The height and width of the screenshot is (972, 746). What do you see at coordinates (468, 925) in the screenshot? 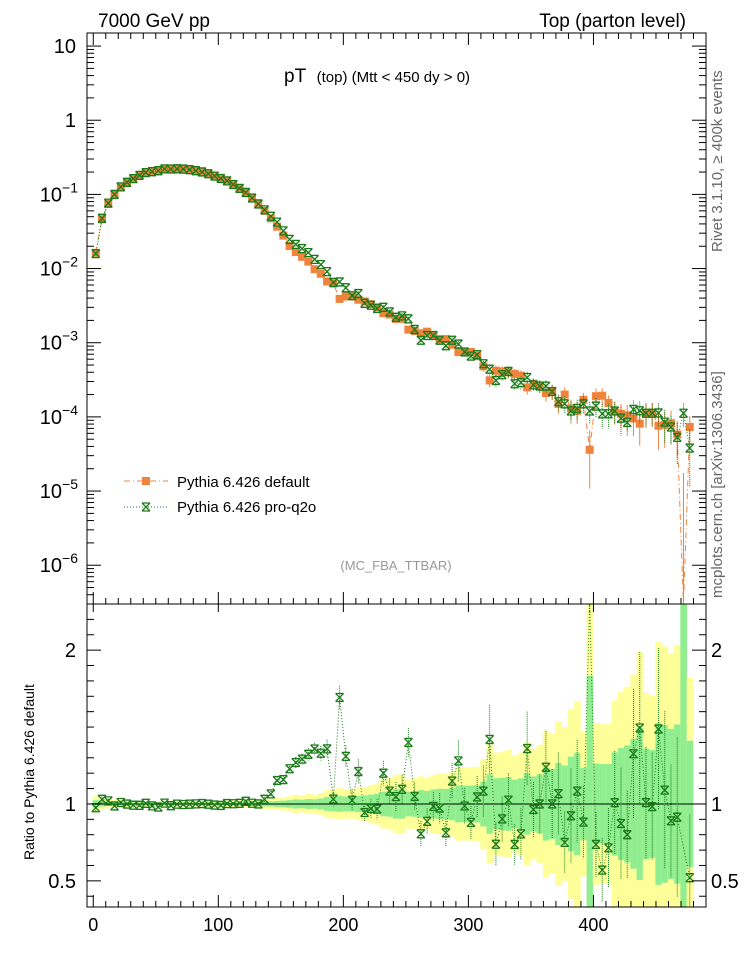
I see `x-tick-label-3: 300` at bounding box center [468, 925].